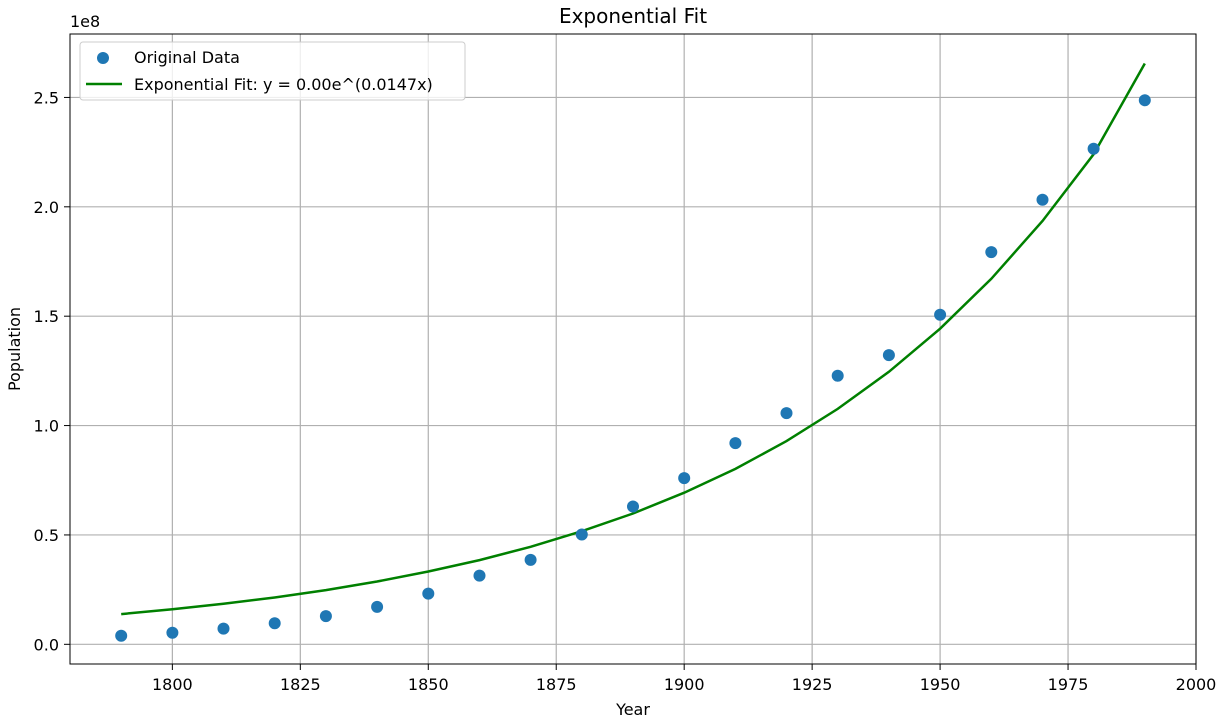  Describe the element at coordinates (46, 535) in the screenshot. I see `y-tick-label: 0.5` at that location.